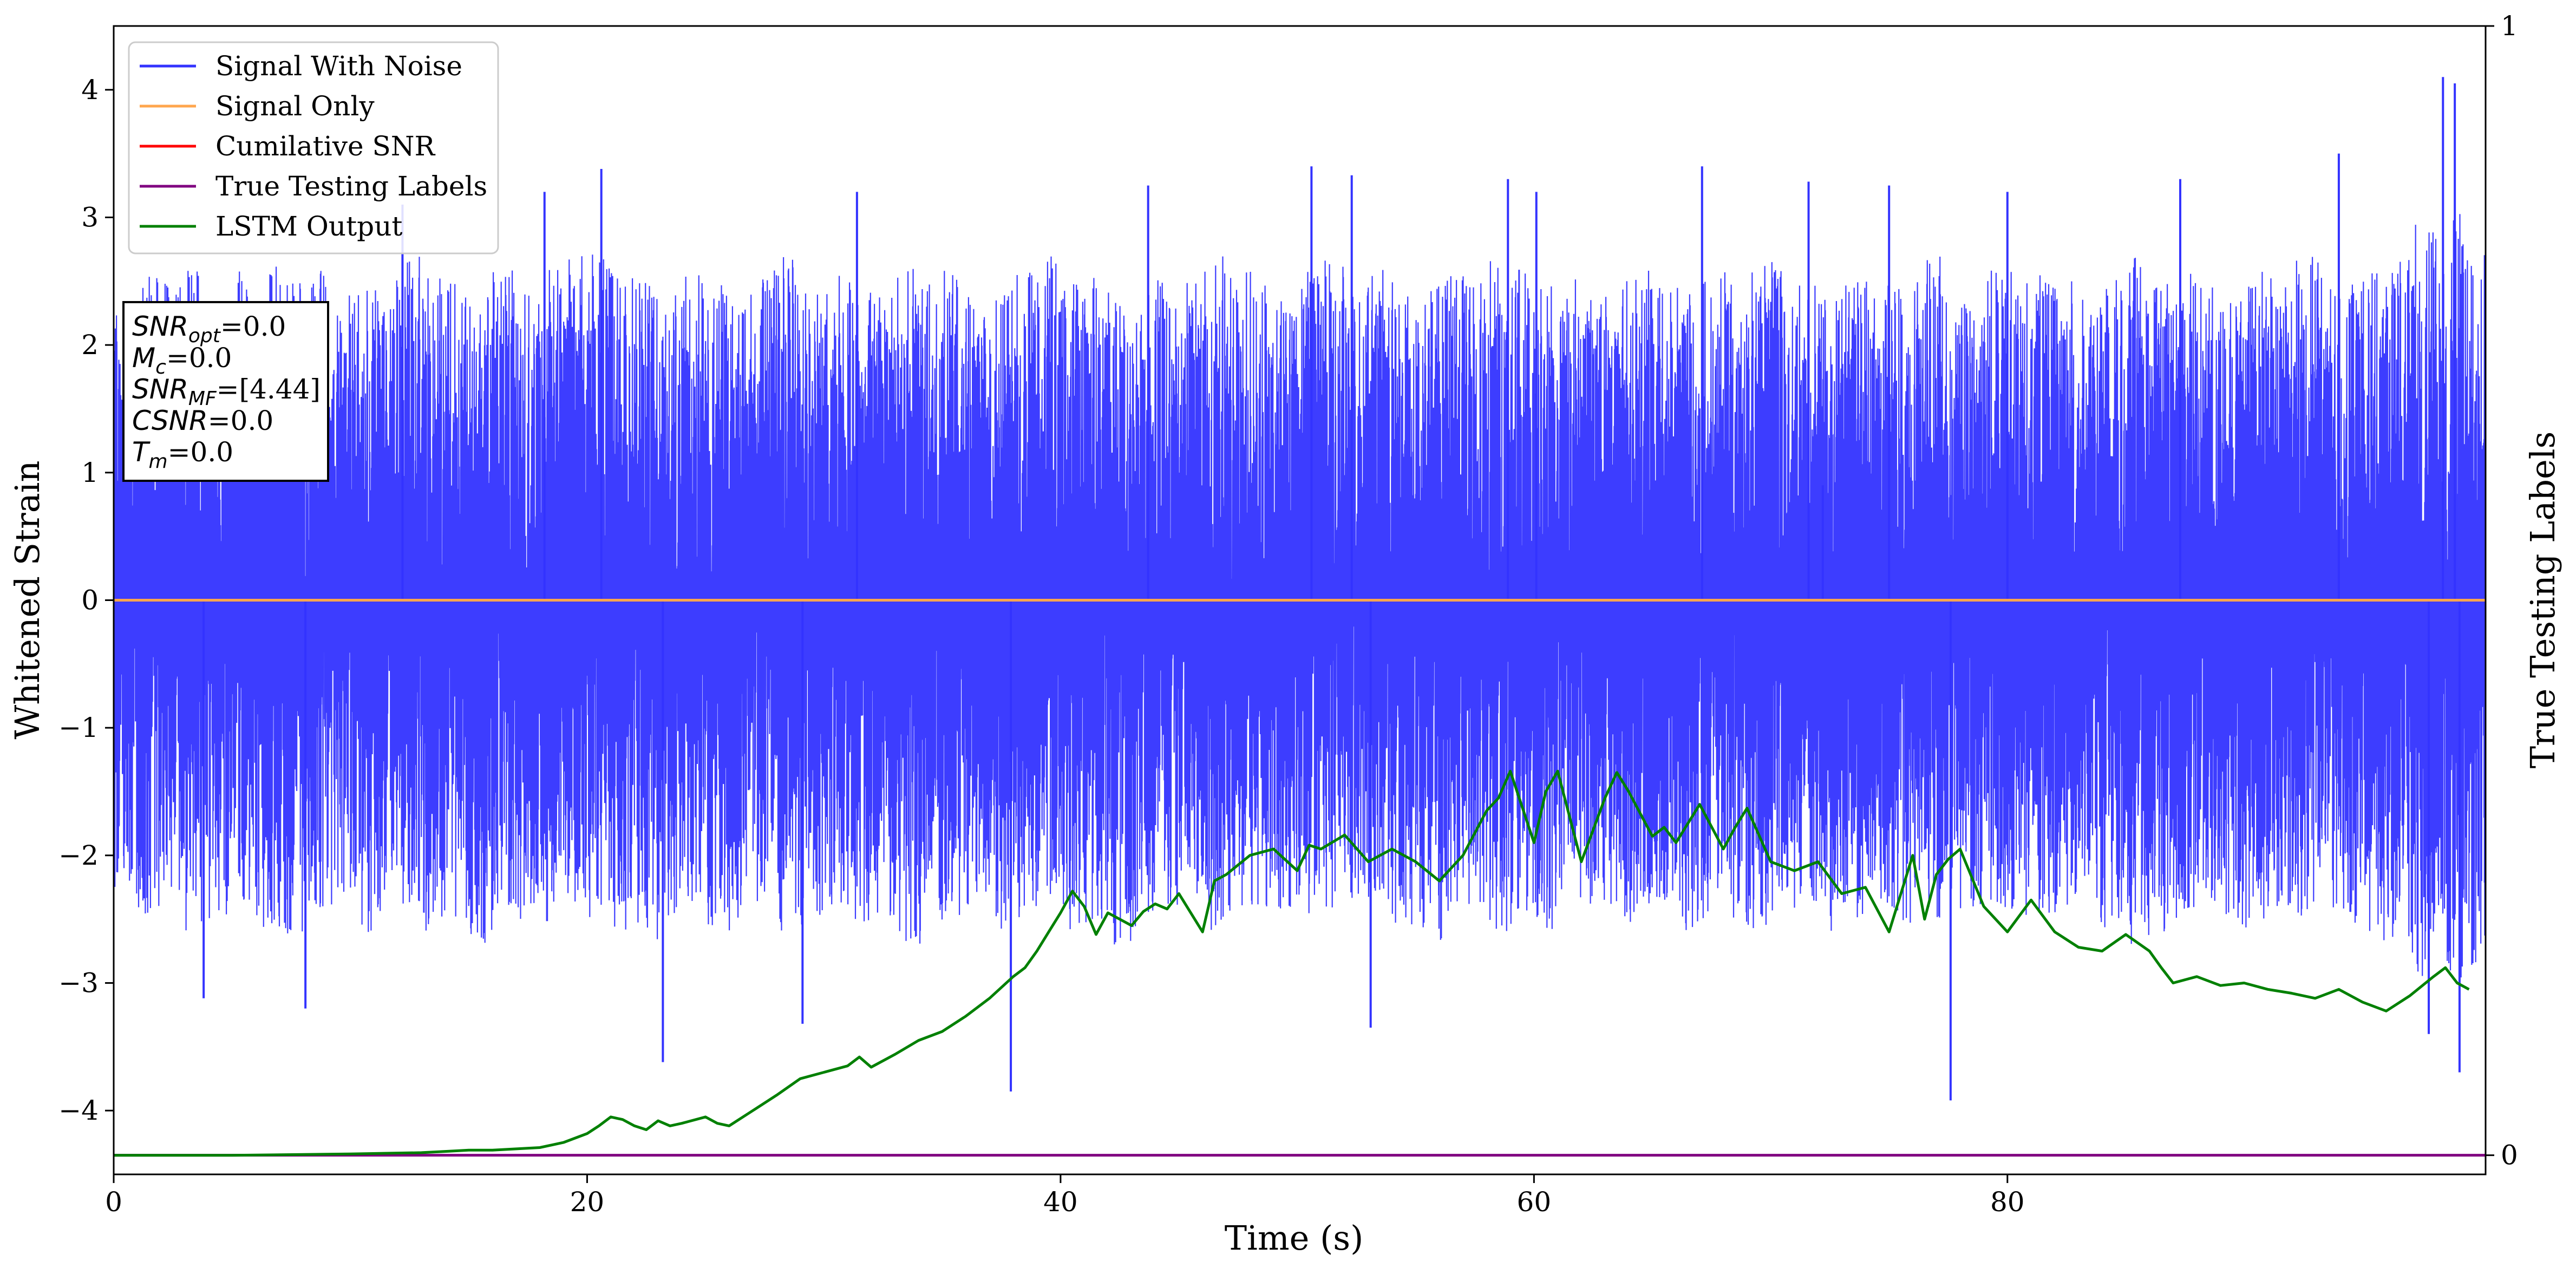 The image size is (2576, 1274). Describe the element at coordinates (588, 1202) in the screenshot. I see `x-tick-label: 20` at that location.